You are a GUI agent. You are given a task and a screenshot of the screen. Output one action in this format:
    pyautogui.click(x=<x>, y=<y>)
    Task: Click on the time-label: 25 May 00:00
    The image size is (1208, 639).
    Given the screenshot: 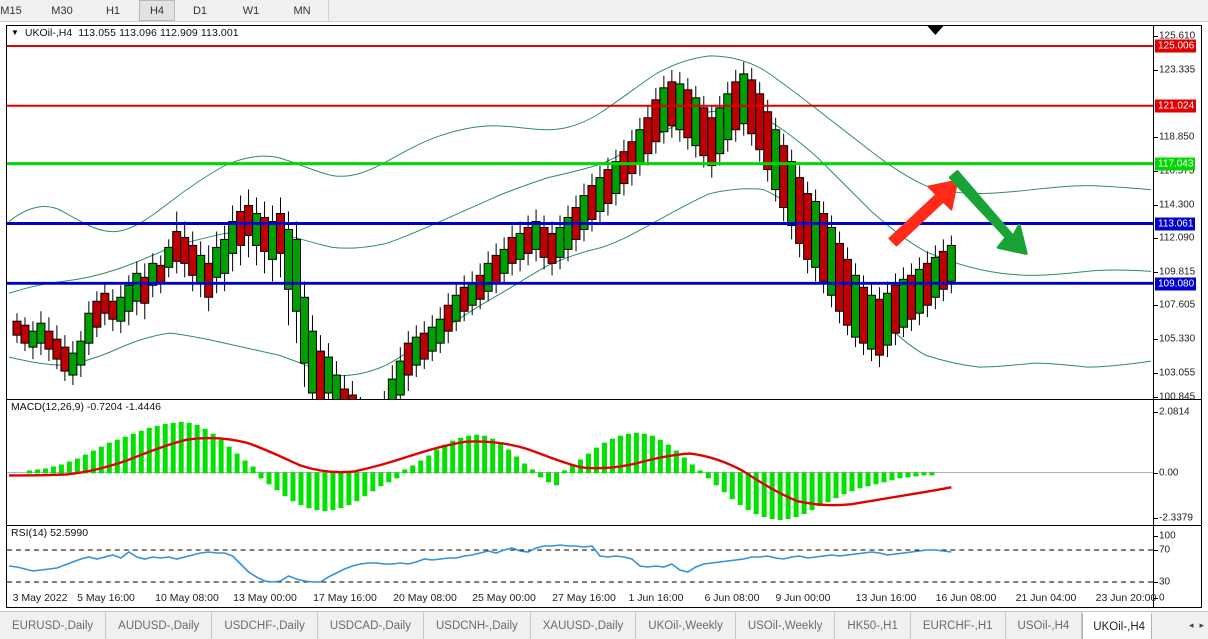 What is the action you would take?
    pyautogui.click(x=504, y=598)
    